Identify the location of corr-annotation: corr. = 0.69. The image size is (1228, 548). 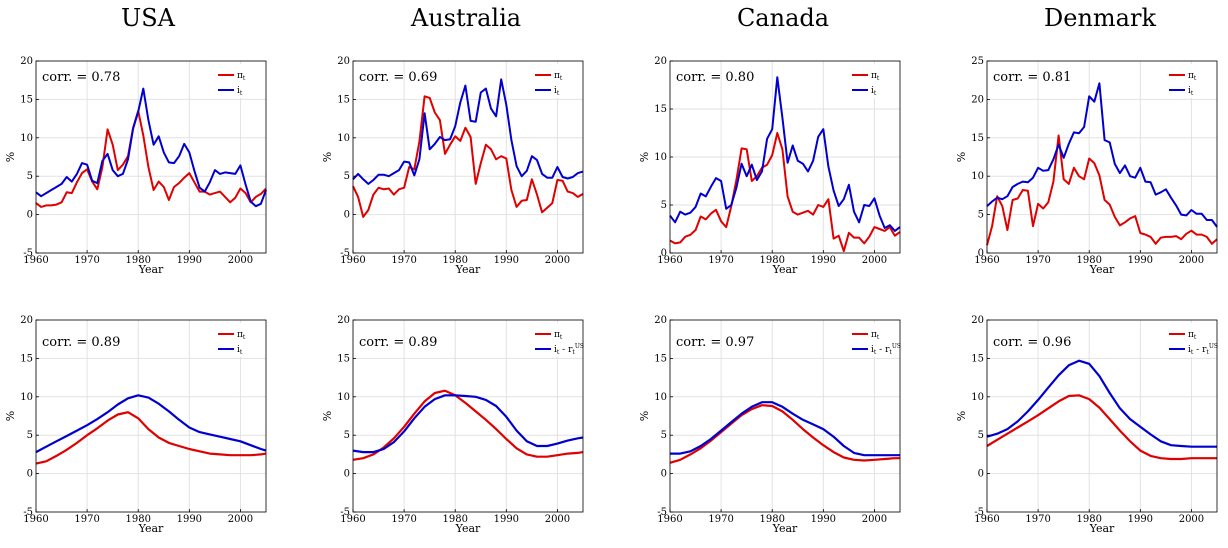
(398, 77).